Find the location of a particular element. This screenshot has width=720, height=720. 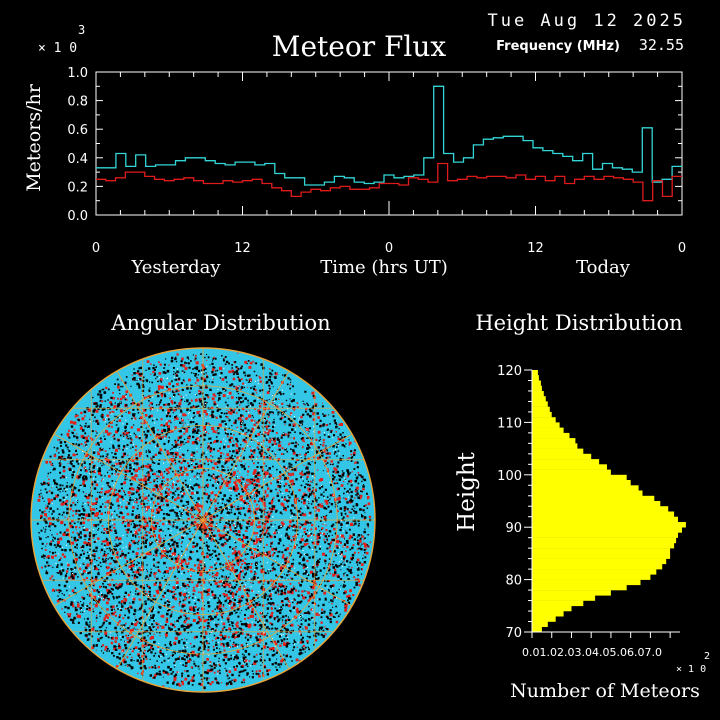

frequency-value: 32.55 is located at coordinates (661, 45).